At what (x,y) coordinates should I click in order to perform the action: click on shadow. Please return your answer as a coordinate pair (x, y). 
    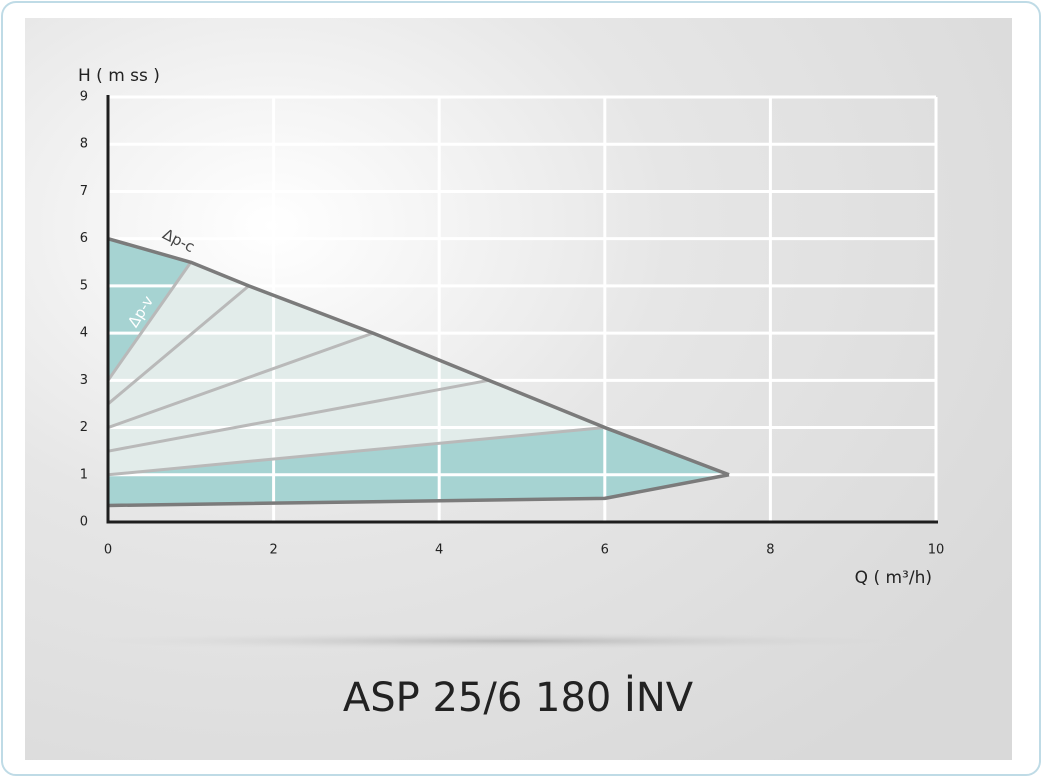
    Looking at the image, I should click on (510, 641).